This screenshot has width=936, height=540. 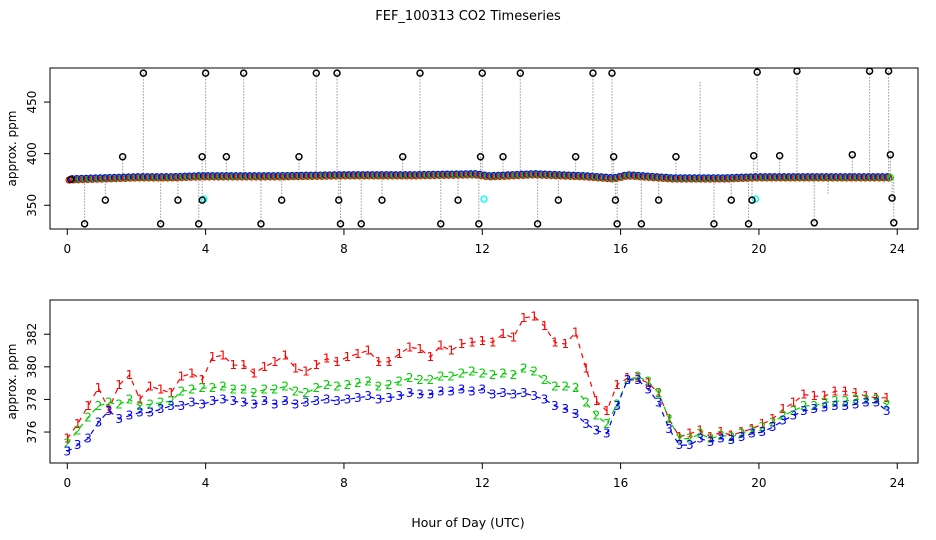 I want to click on top-panel-x-tick-label: 24, so click(x=897, y=249).